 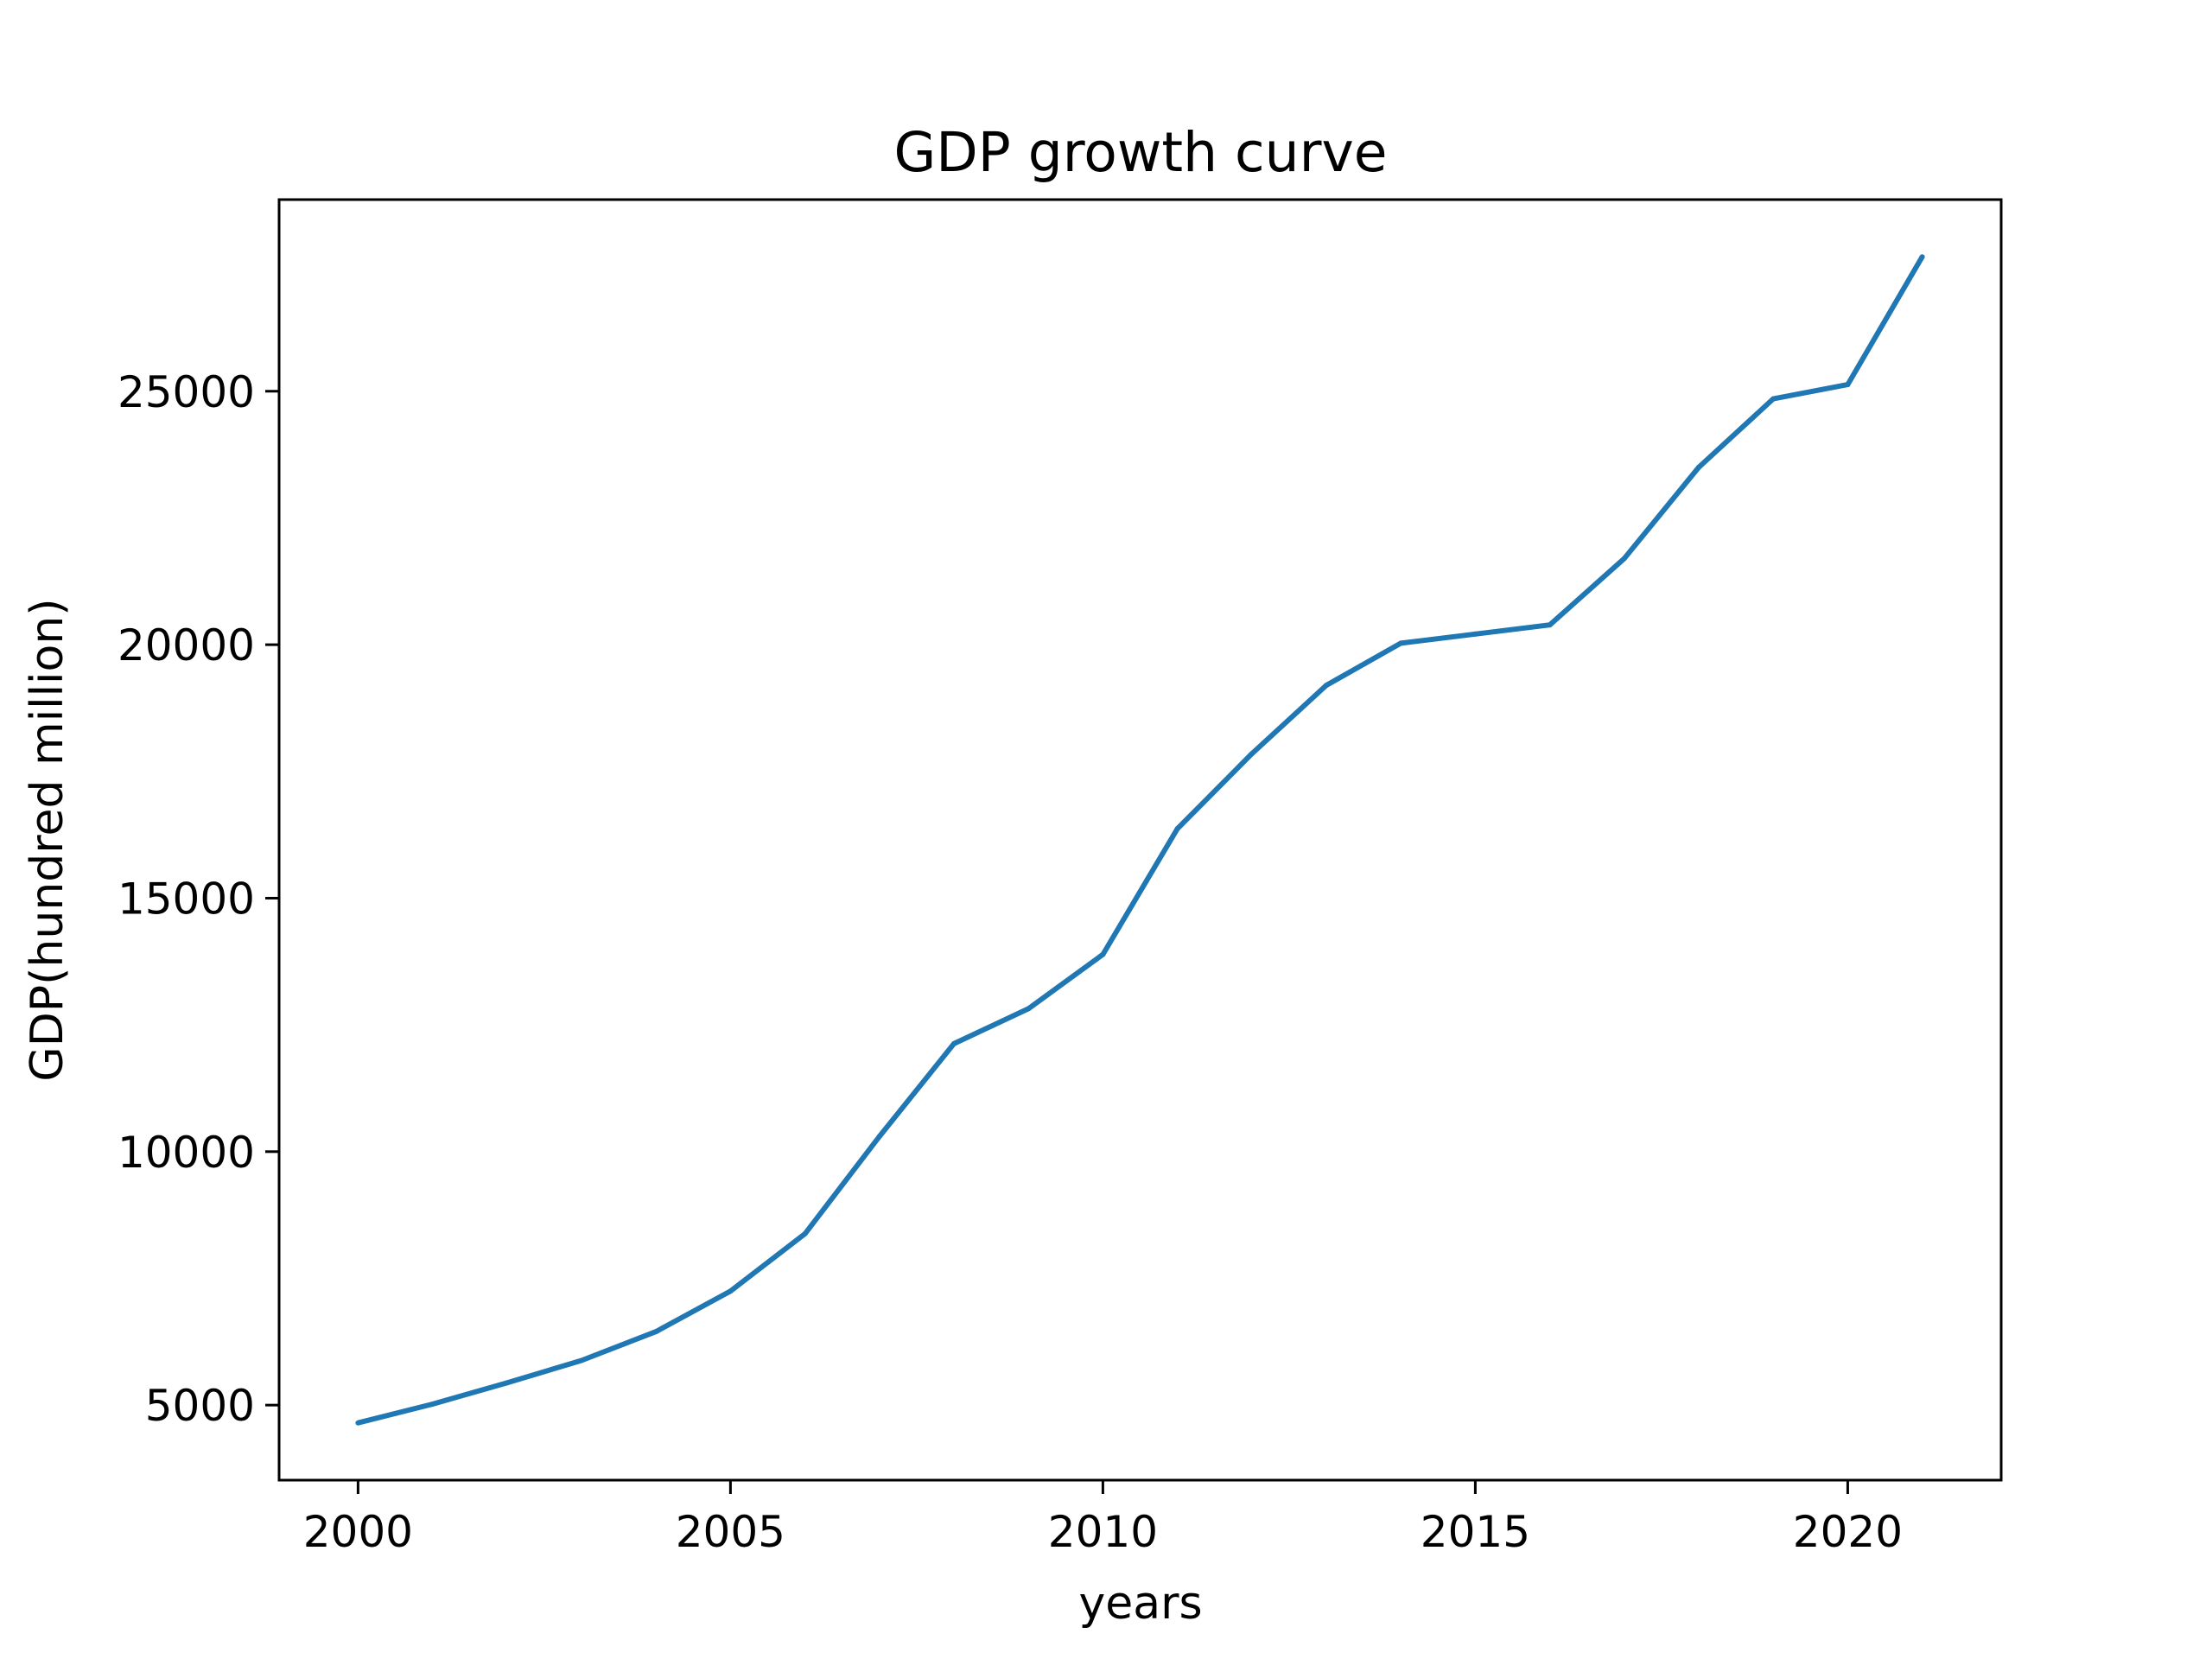 I want to click on x-tick-label: 2020, so click(x=1848, y=1532).